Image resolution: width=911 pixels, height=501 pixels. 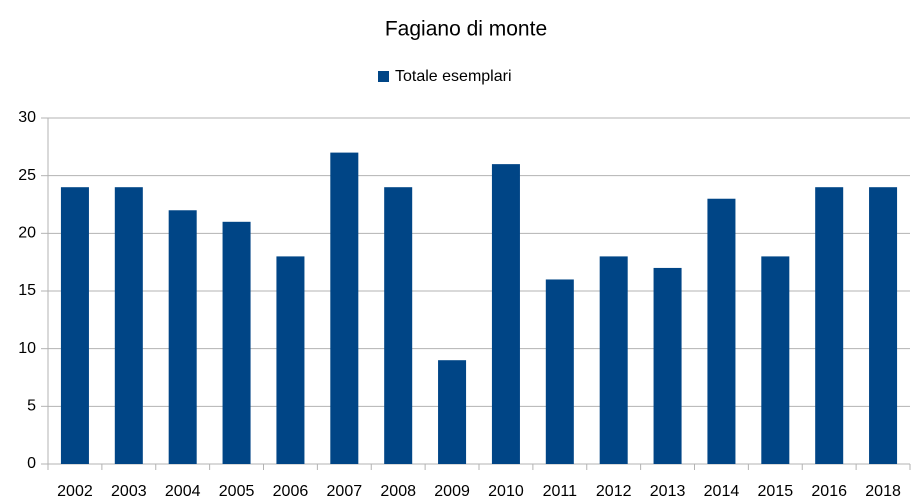 What do you see at coordinates (31, 406) in the screenshot?
I see `y-tick-label: 5` at bounding box center [31, 406].